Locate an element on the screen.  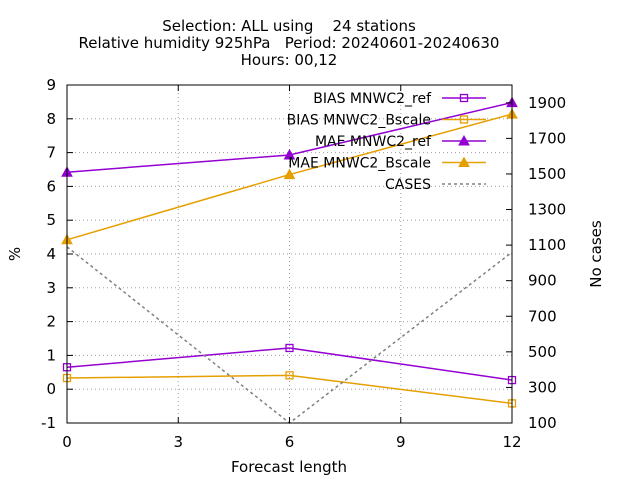
y-tick-label: 6 is located at coordinates (51, 186).